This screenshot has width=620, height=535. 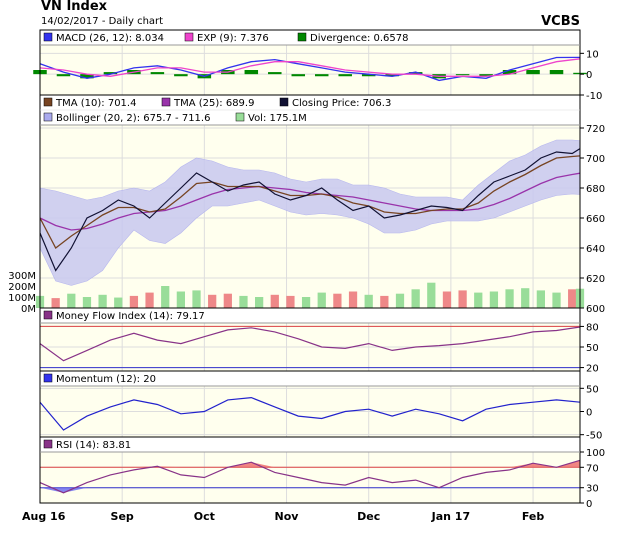 I want to click on momentum-ytick-label: 0, so click(x=589, y=413).